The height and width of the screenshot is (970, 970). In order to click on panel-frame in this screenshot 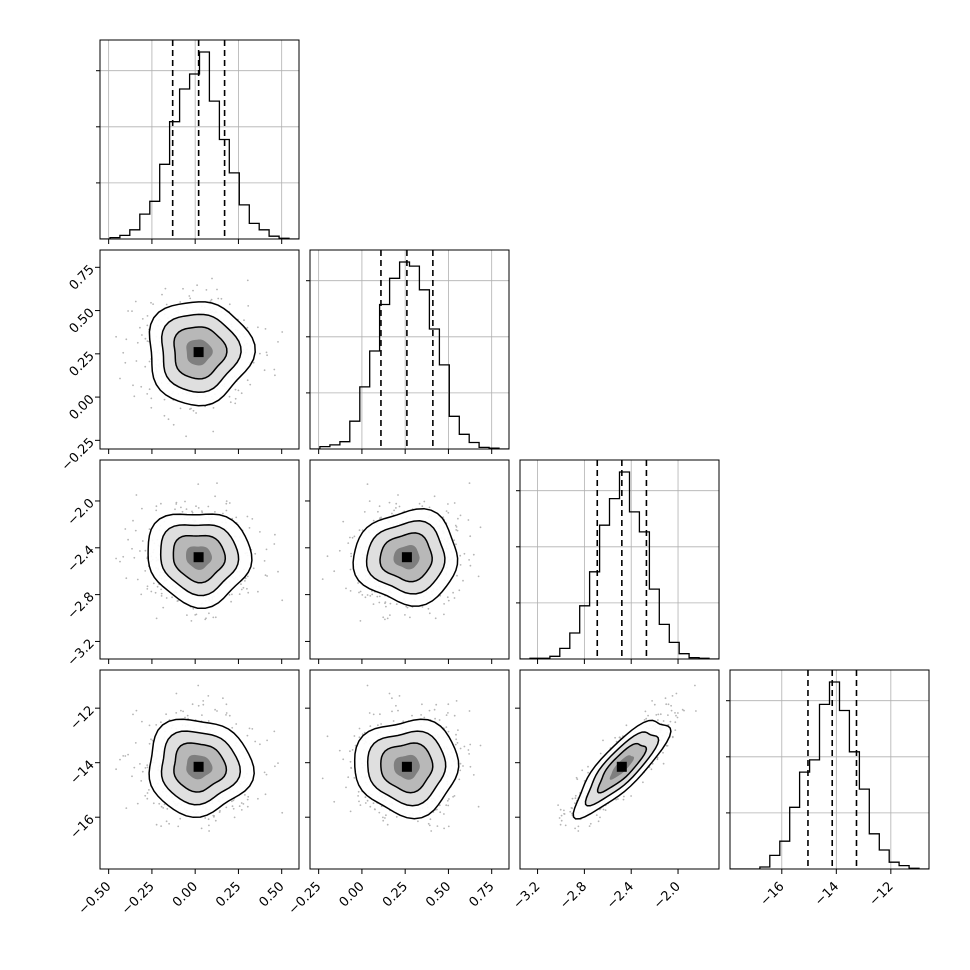, I will do `click(409, 349)`.